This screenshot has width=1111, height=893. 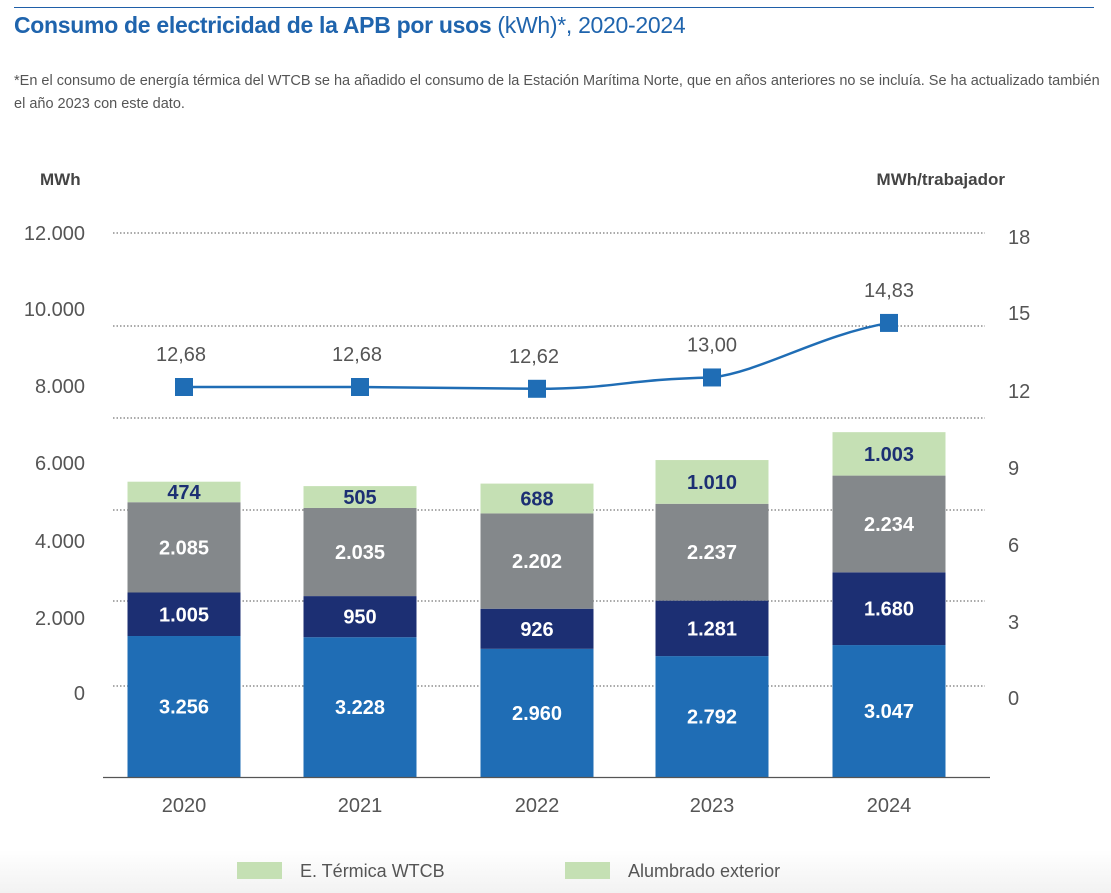 I want to click on line-data-label: 14,83, so click(x=889, y=291).